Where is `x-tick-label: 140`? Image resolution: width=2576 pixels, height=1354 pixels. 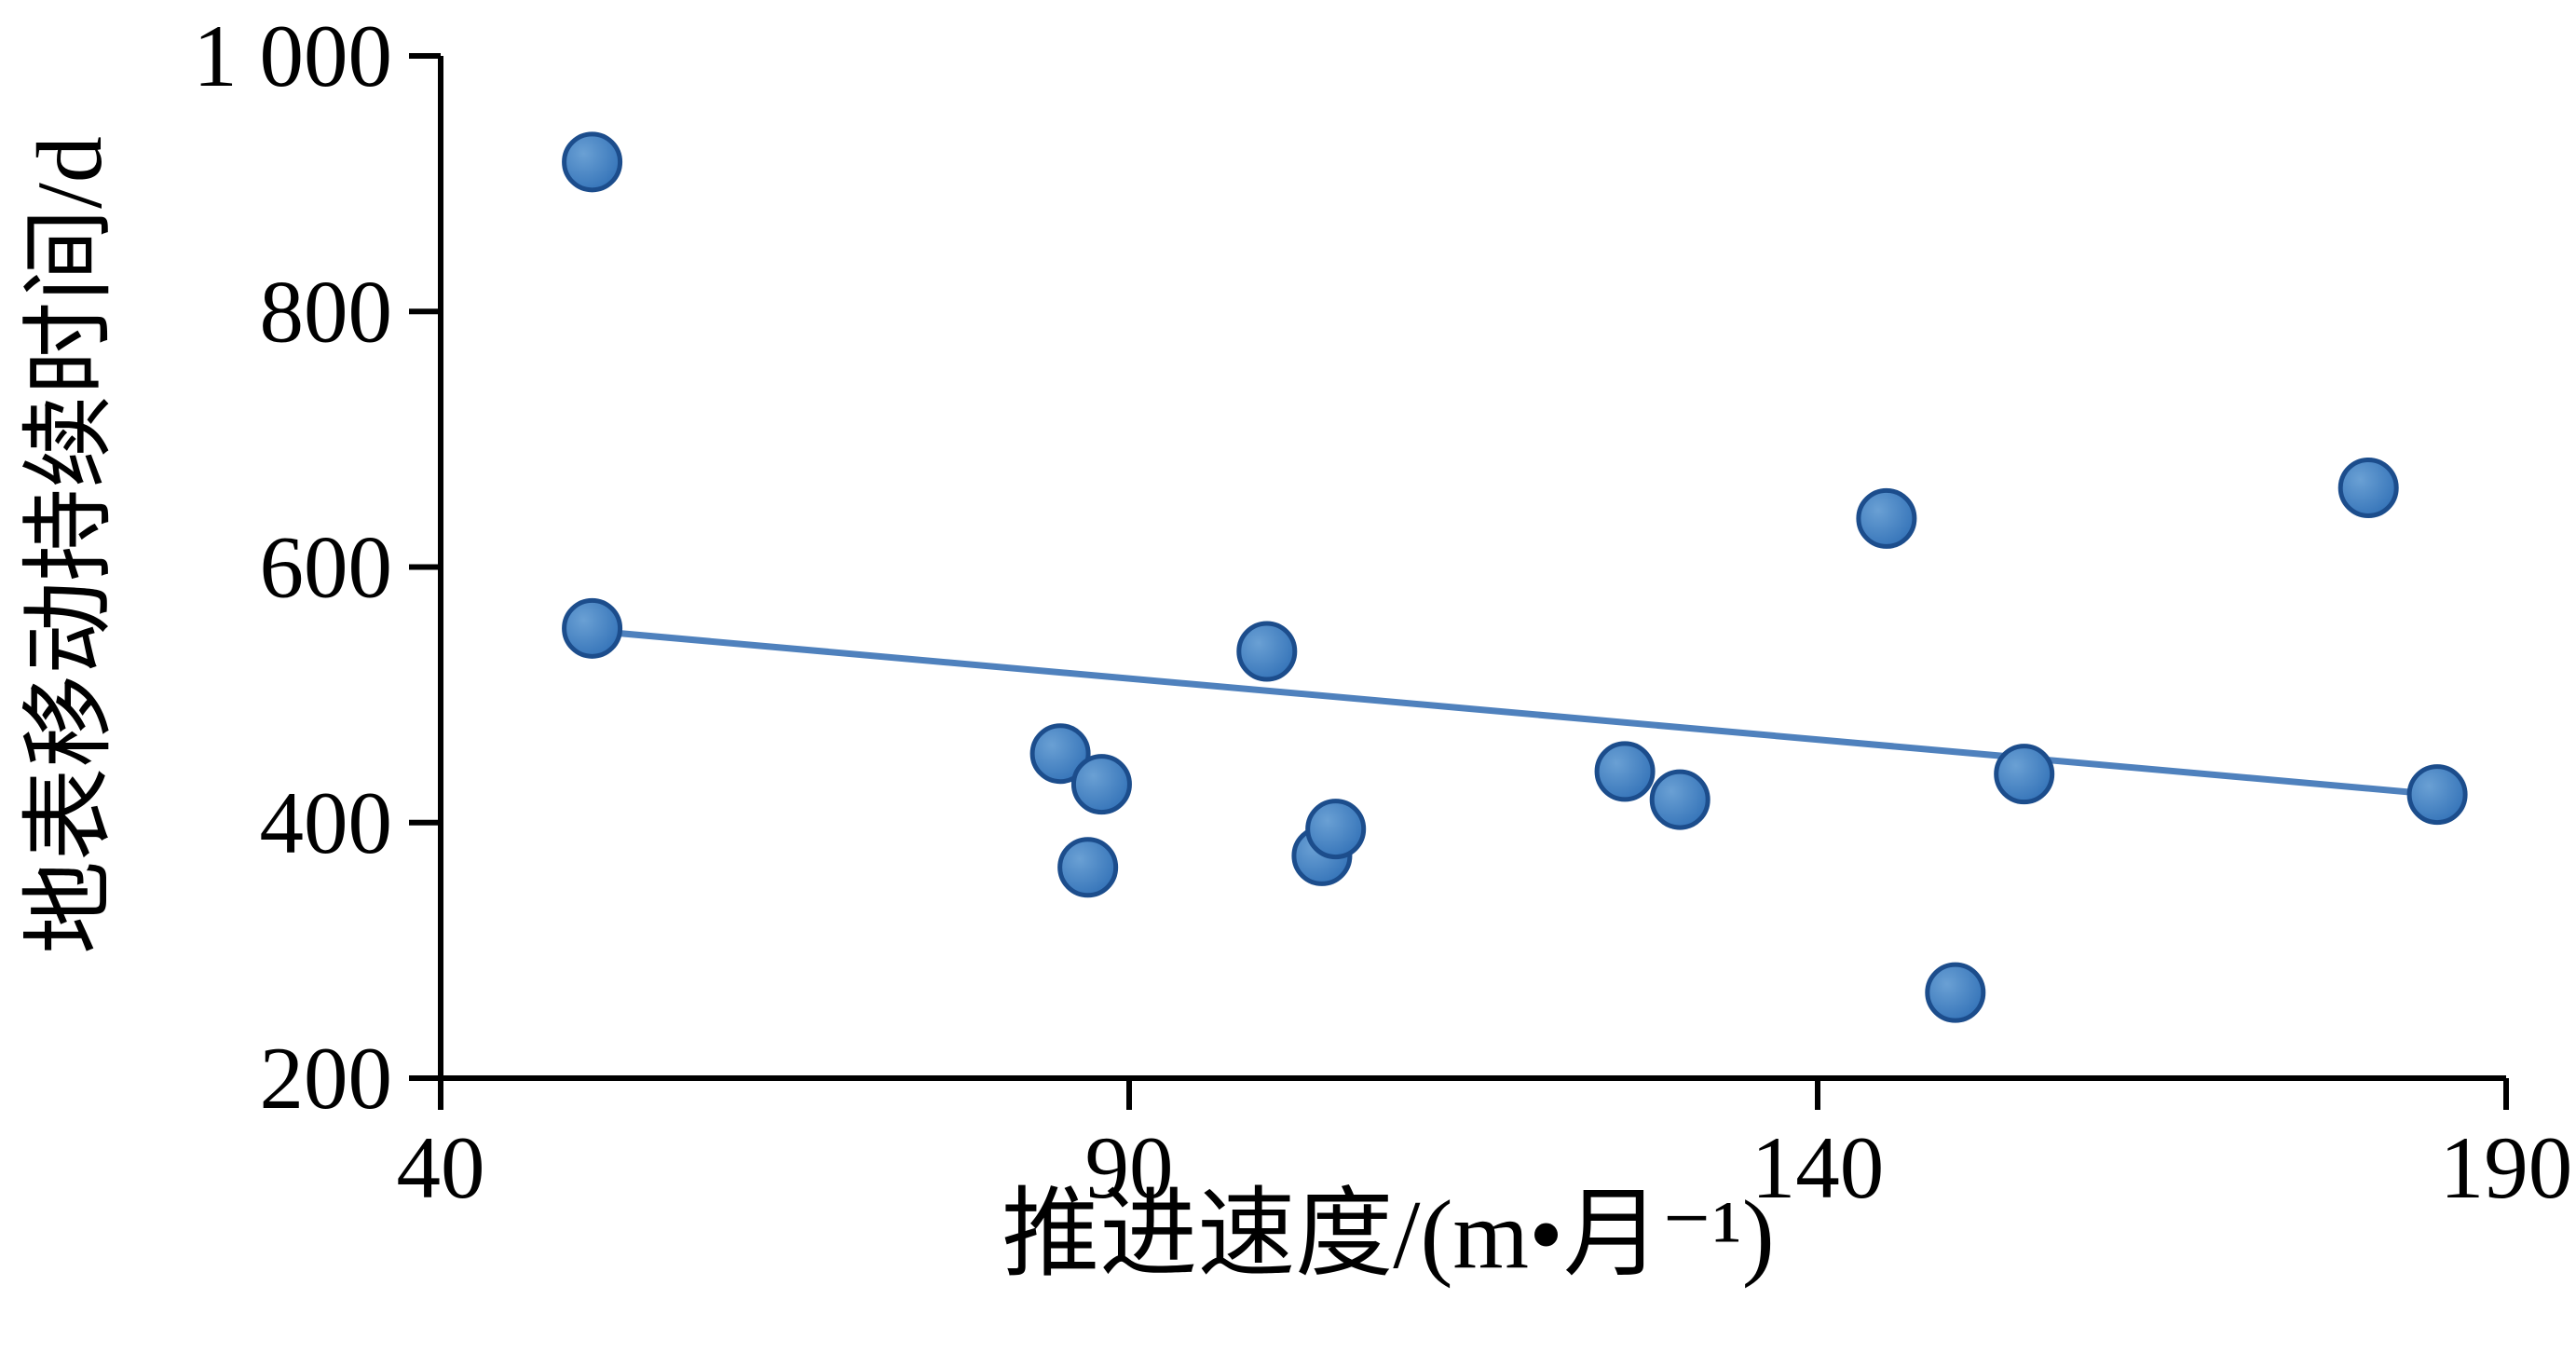 x-tick-label: 140 is located at coordinates (1818, 1167).